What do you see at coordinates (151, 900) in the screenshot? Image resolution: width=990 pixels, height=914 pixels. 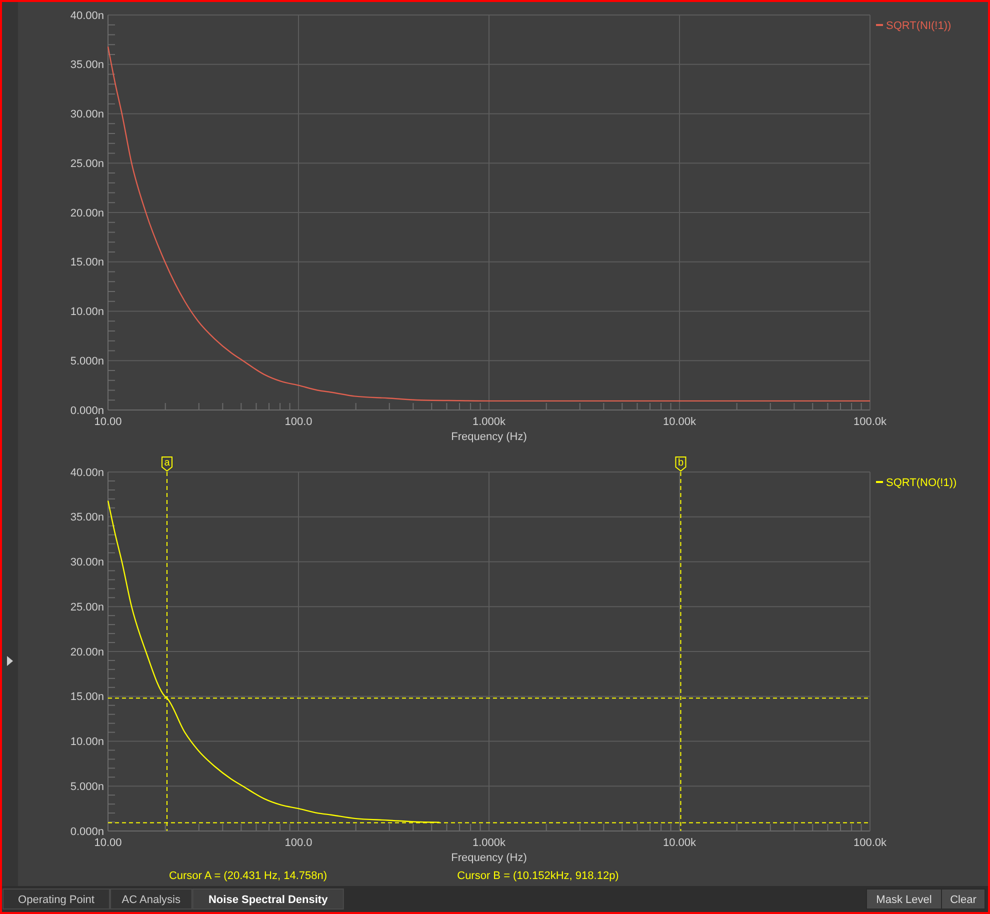 I see `text: AC Analysis` at bounding box center [151, 900].